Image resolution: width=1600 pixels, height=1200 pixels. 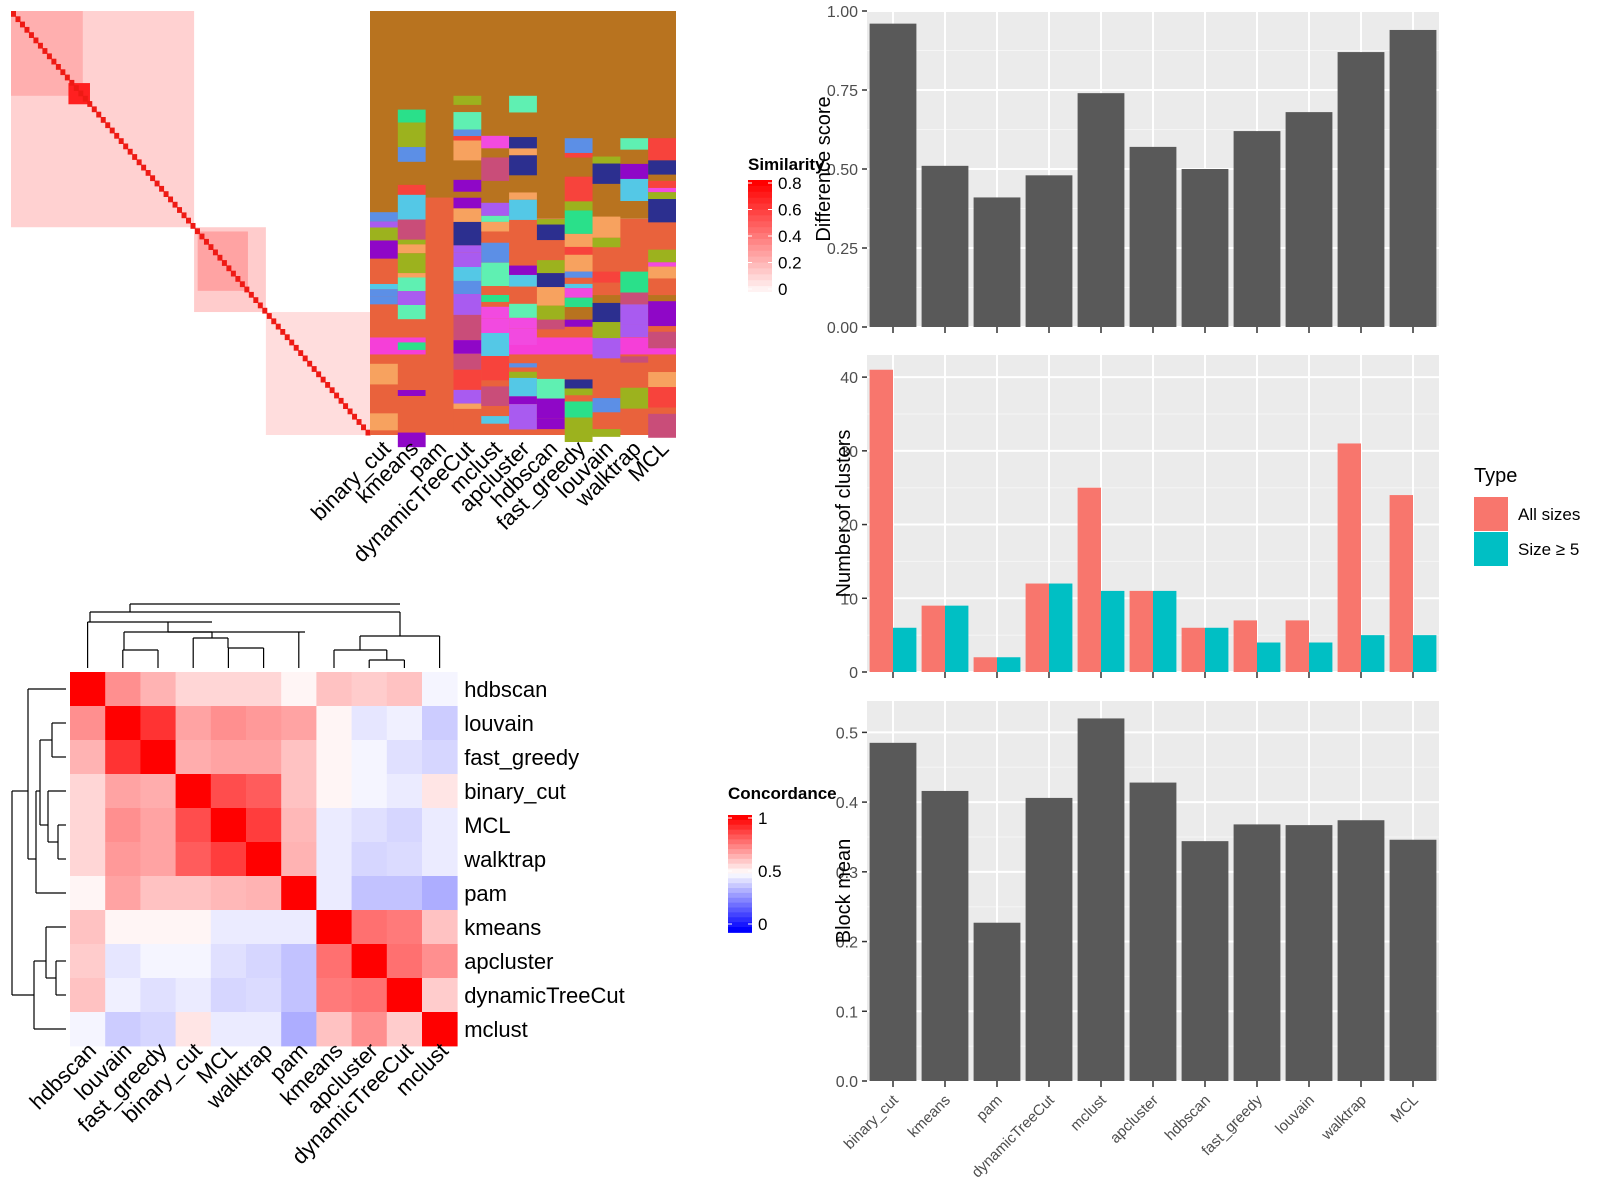 What do you see at coordinates (842, 249) in the screenshot?
I see `y-tick-label: 0.25` at bounding box center [842, 249].